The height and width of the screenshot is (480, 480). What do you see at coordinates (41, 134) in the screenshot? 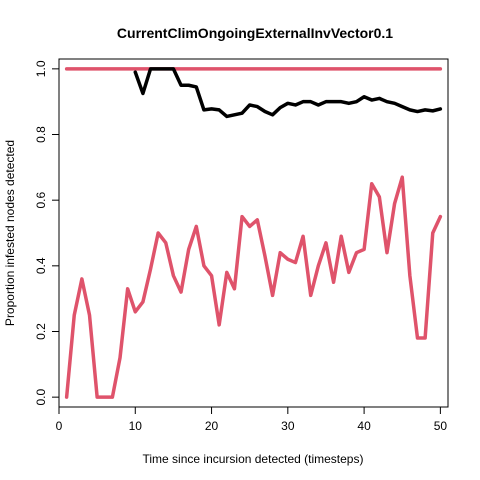
I see `y-tick-label: 0.8` at bounding box center [41, 134].